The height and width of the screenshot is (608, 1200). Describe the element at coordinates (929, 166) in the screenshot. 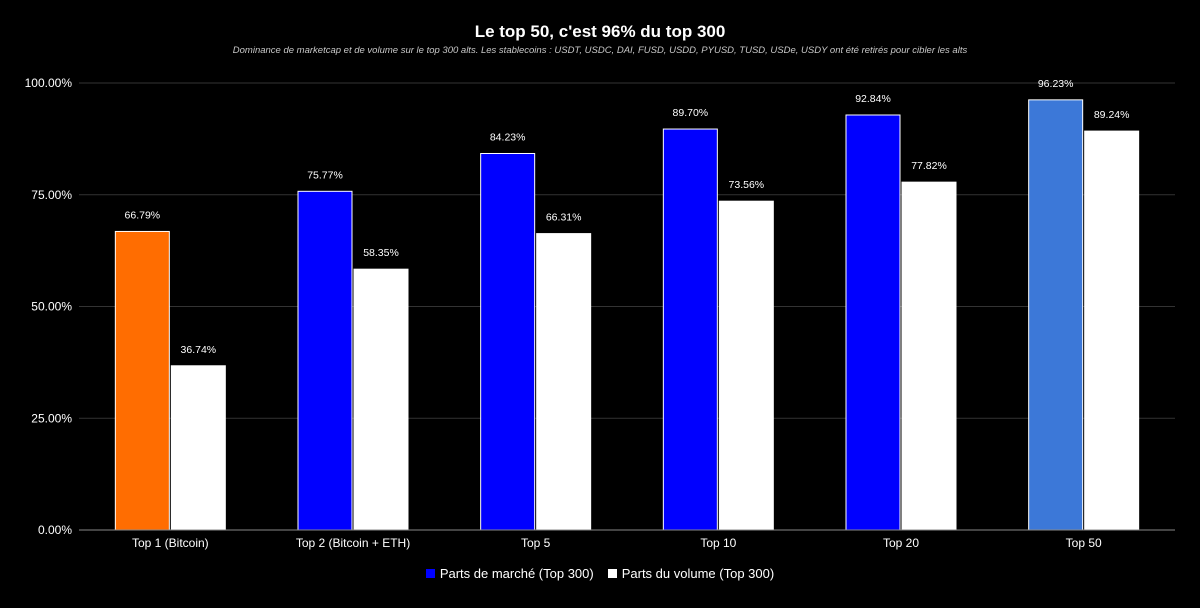

I see `data-label: 77.82%` at that location.